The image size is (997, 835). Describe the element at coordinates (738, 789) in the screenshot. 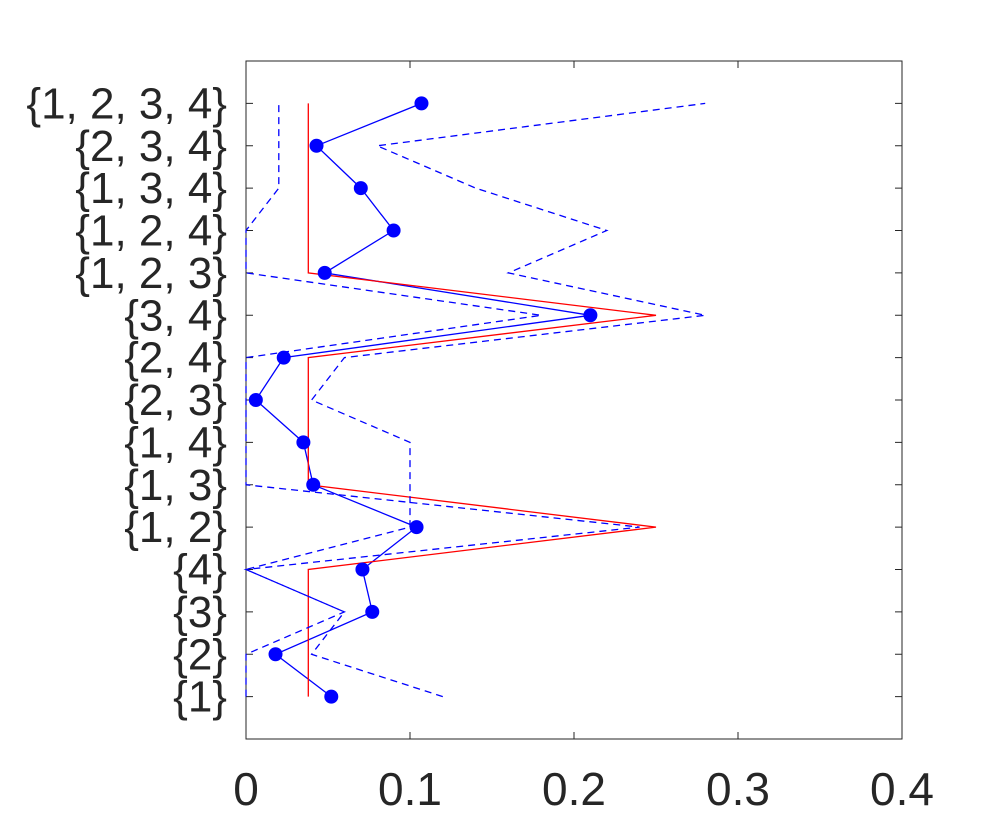

I see `x-tick-label: 0.3` at that location.